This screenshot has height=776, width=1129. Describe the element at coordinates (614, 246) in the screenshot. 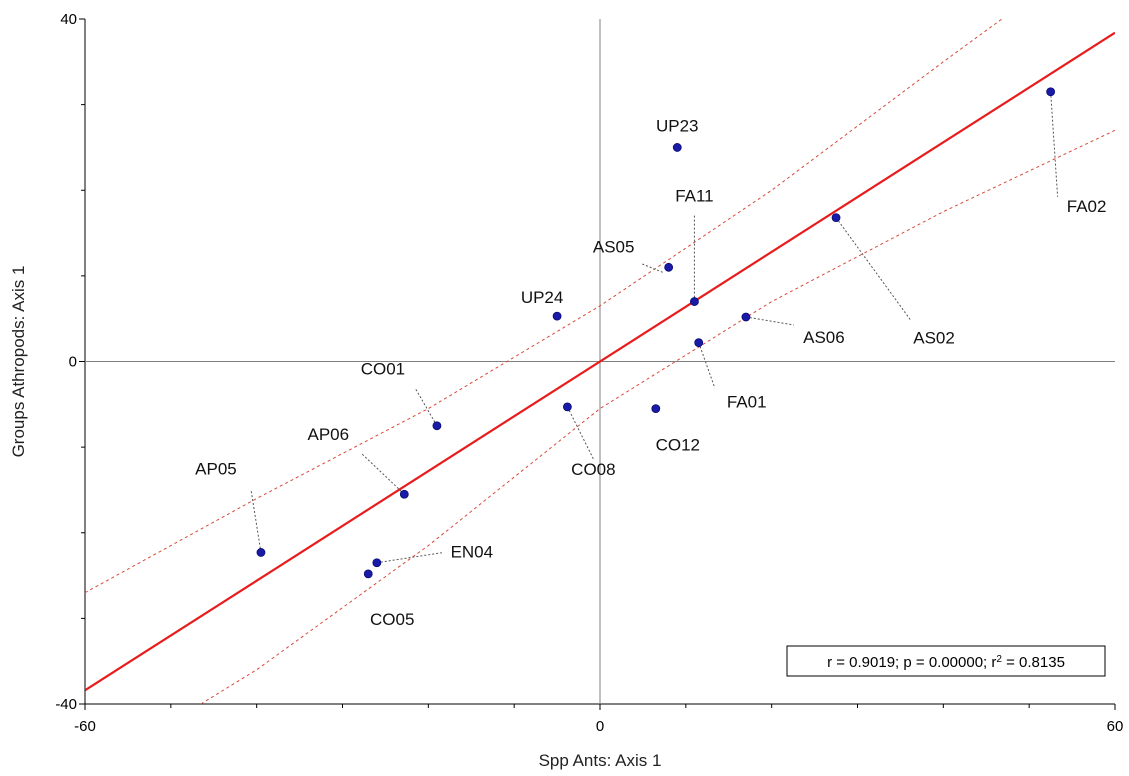

I see `point-label-as05: AS05` at that location.